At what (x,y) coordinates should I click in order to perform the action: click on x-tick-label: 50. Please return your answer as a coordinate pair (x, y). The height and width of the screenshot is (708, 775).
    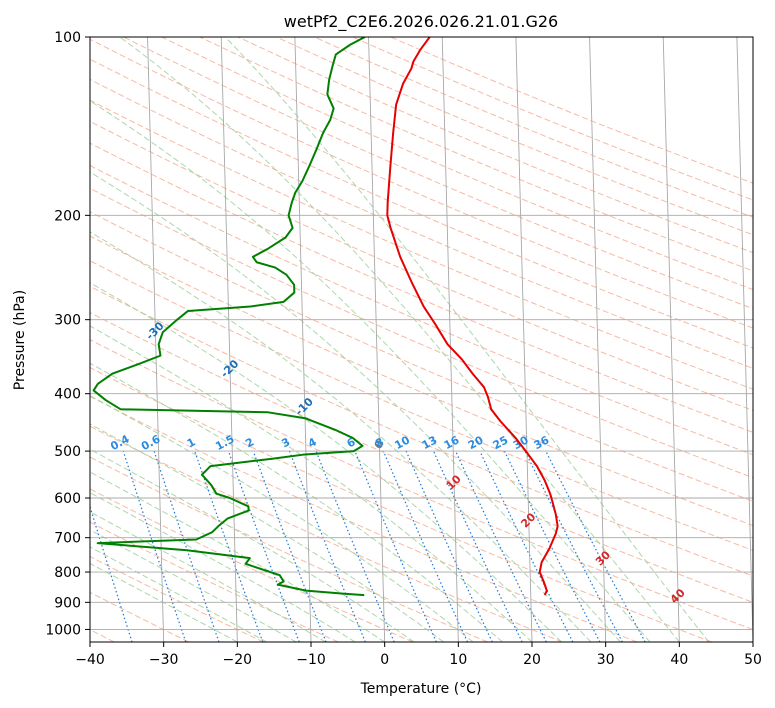
    Looking at the image, I should click on (753, 660).